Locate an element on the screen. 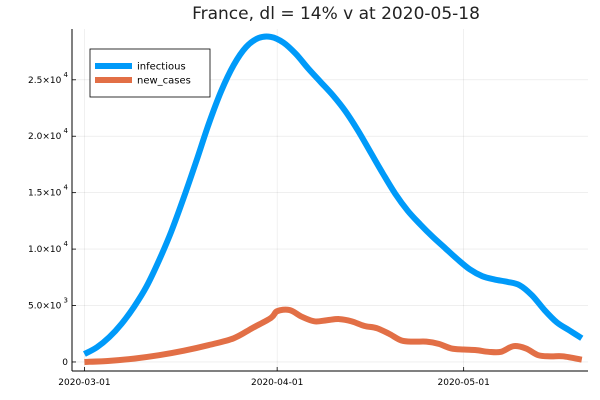 Image resolution: width=600 pixels, height=400 pixels. legend-box is located at coordinates (150, 73).